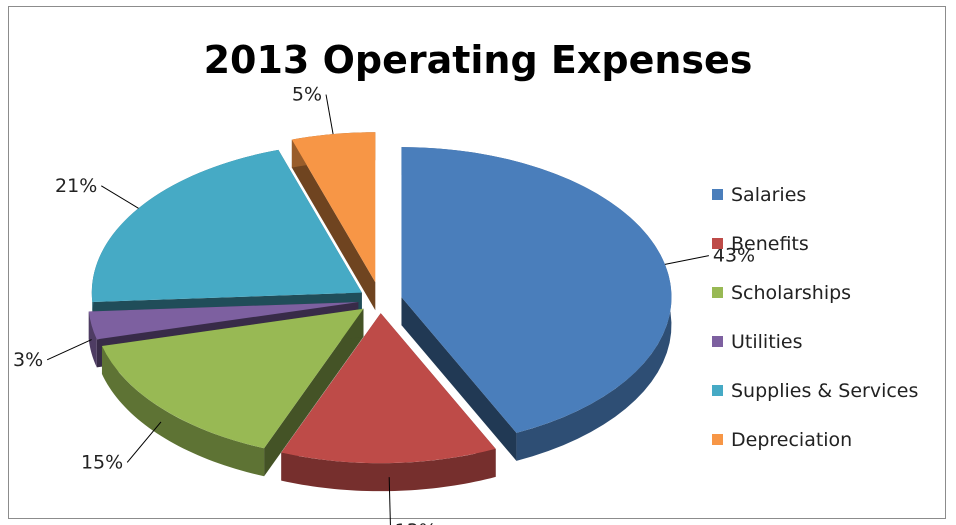 The image size is (956, 525). I want to click on data-label: 3%, so click(28, 360).